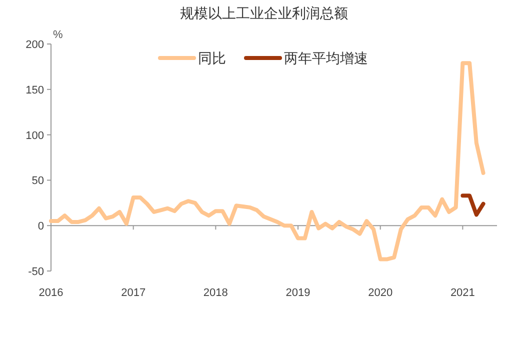 The image size is (528, 338). Describe the element at coordinates (35, 90) in the screenshot. I see `y-tick-label: 150` at that location.